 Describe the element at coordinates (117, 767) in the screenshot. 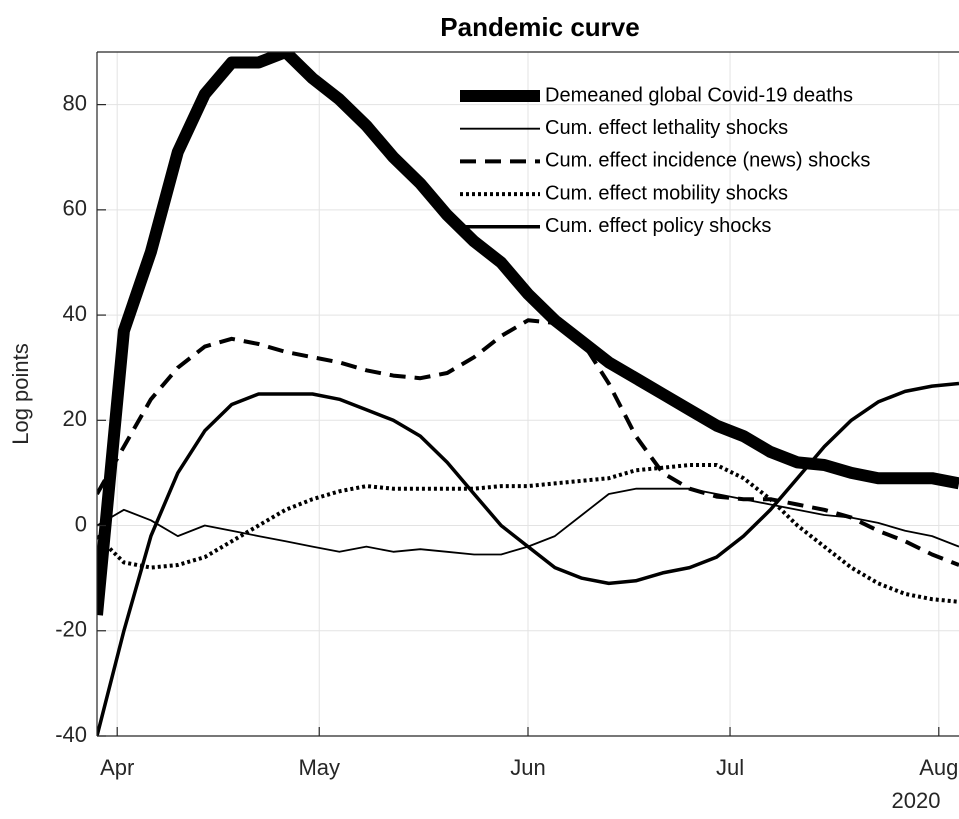

I see `x-tick-label: Apr` at that location.